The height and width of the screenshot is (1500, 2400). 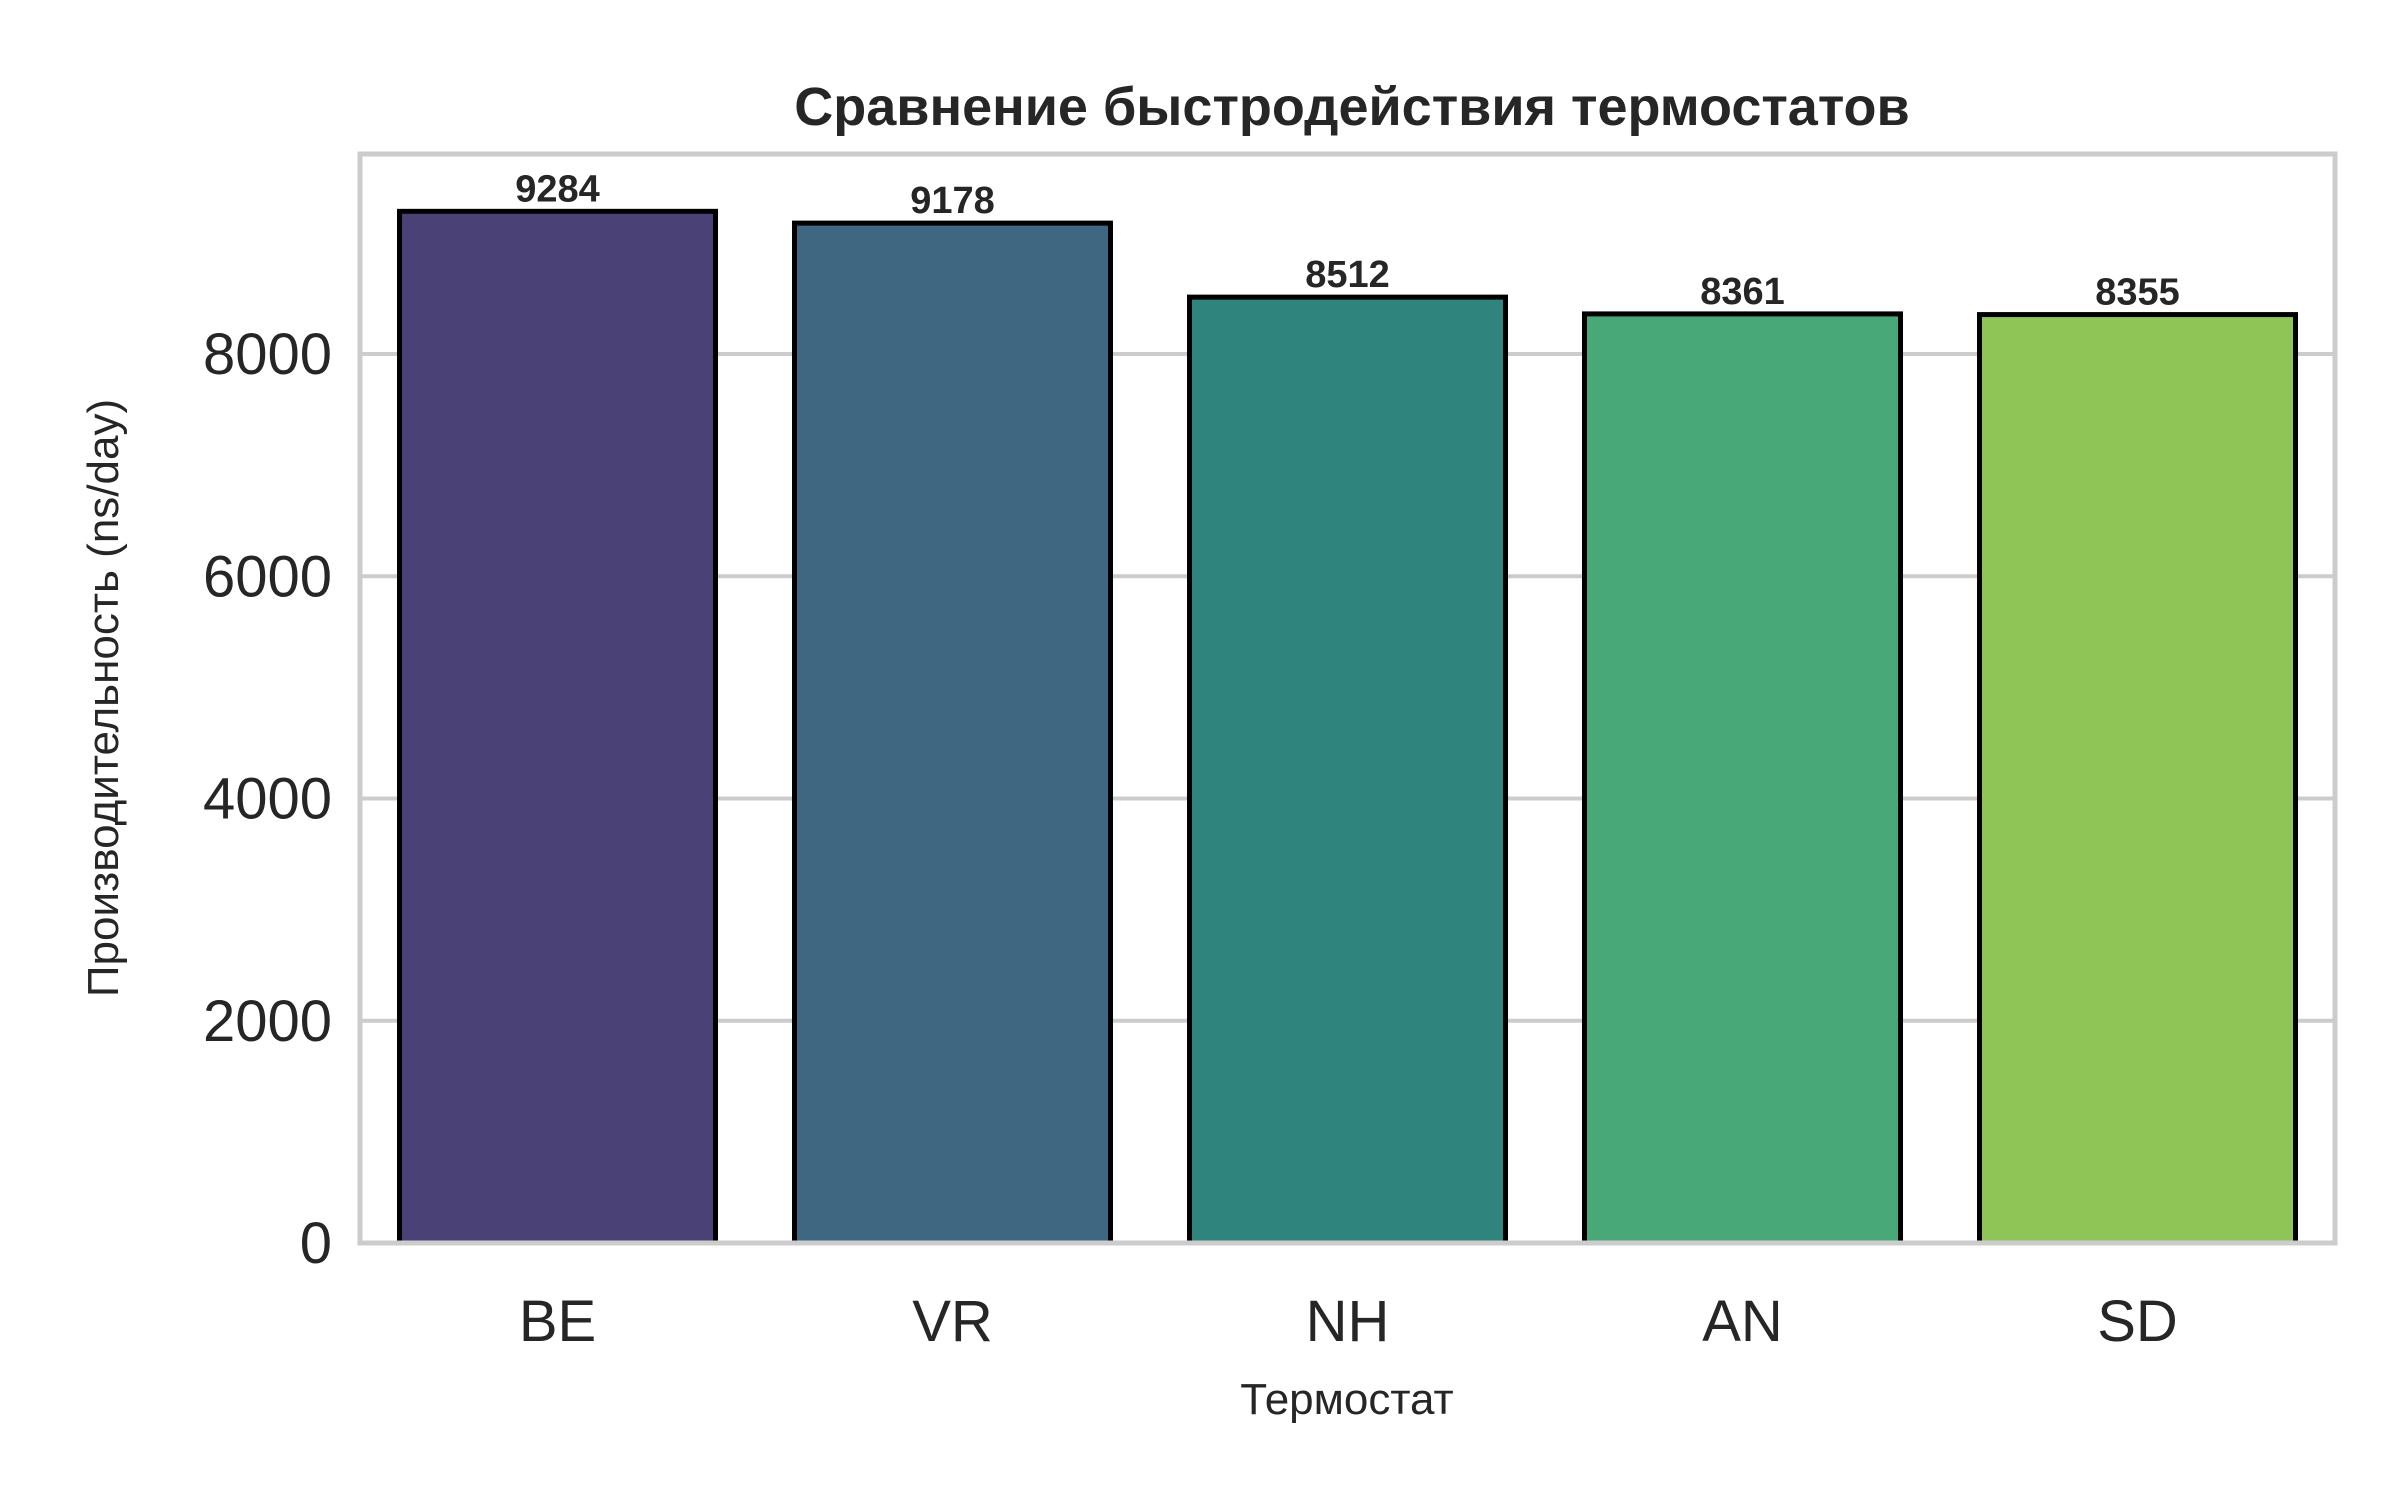 I want to click on y-tick-label: 4000, so click(x=267, y=799).